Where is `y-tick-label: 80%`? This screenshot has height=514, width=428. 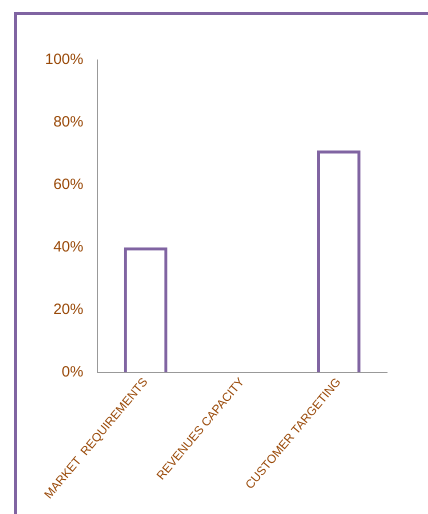 y-tick-label: 80% is located at coordinates (68, 122).